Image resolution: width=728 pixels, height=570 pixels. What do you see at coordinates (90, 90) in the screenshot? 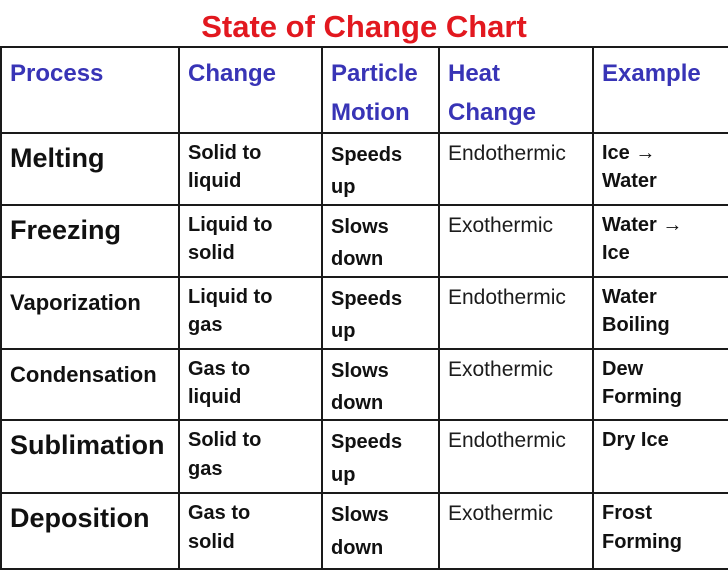
I see `header-process: Process` at bounding box center [90, 90].